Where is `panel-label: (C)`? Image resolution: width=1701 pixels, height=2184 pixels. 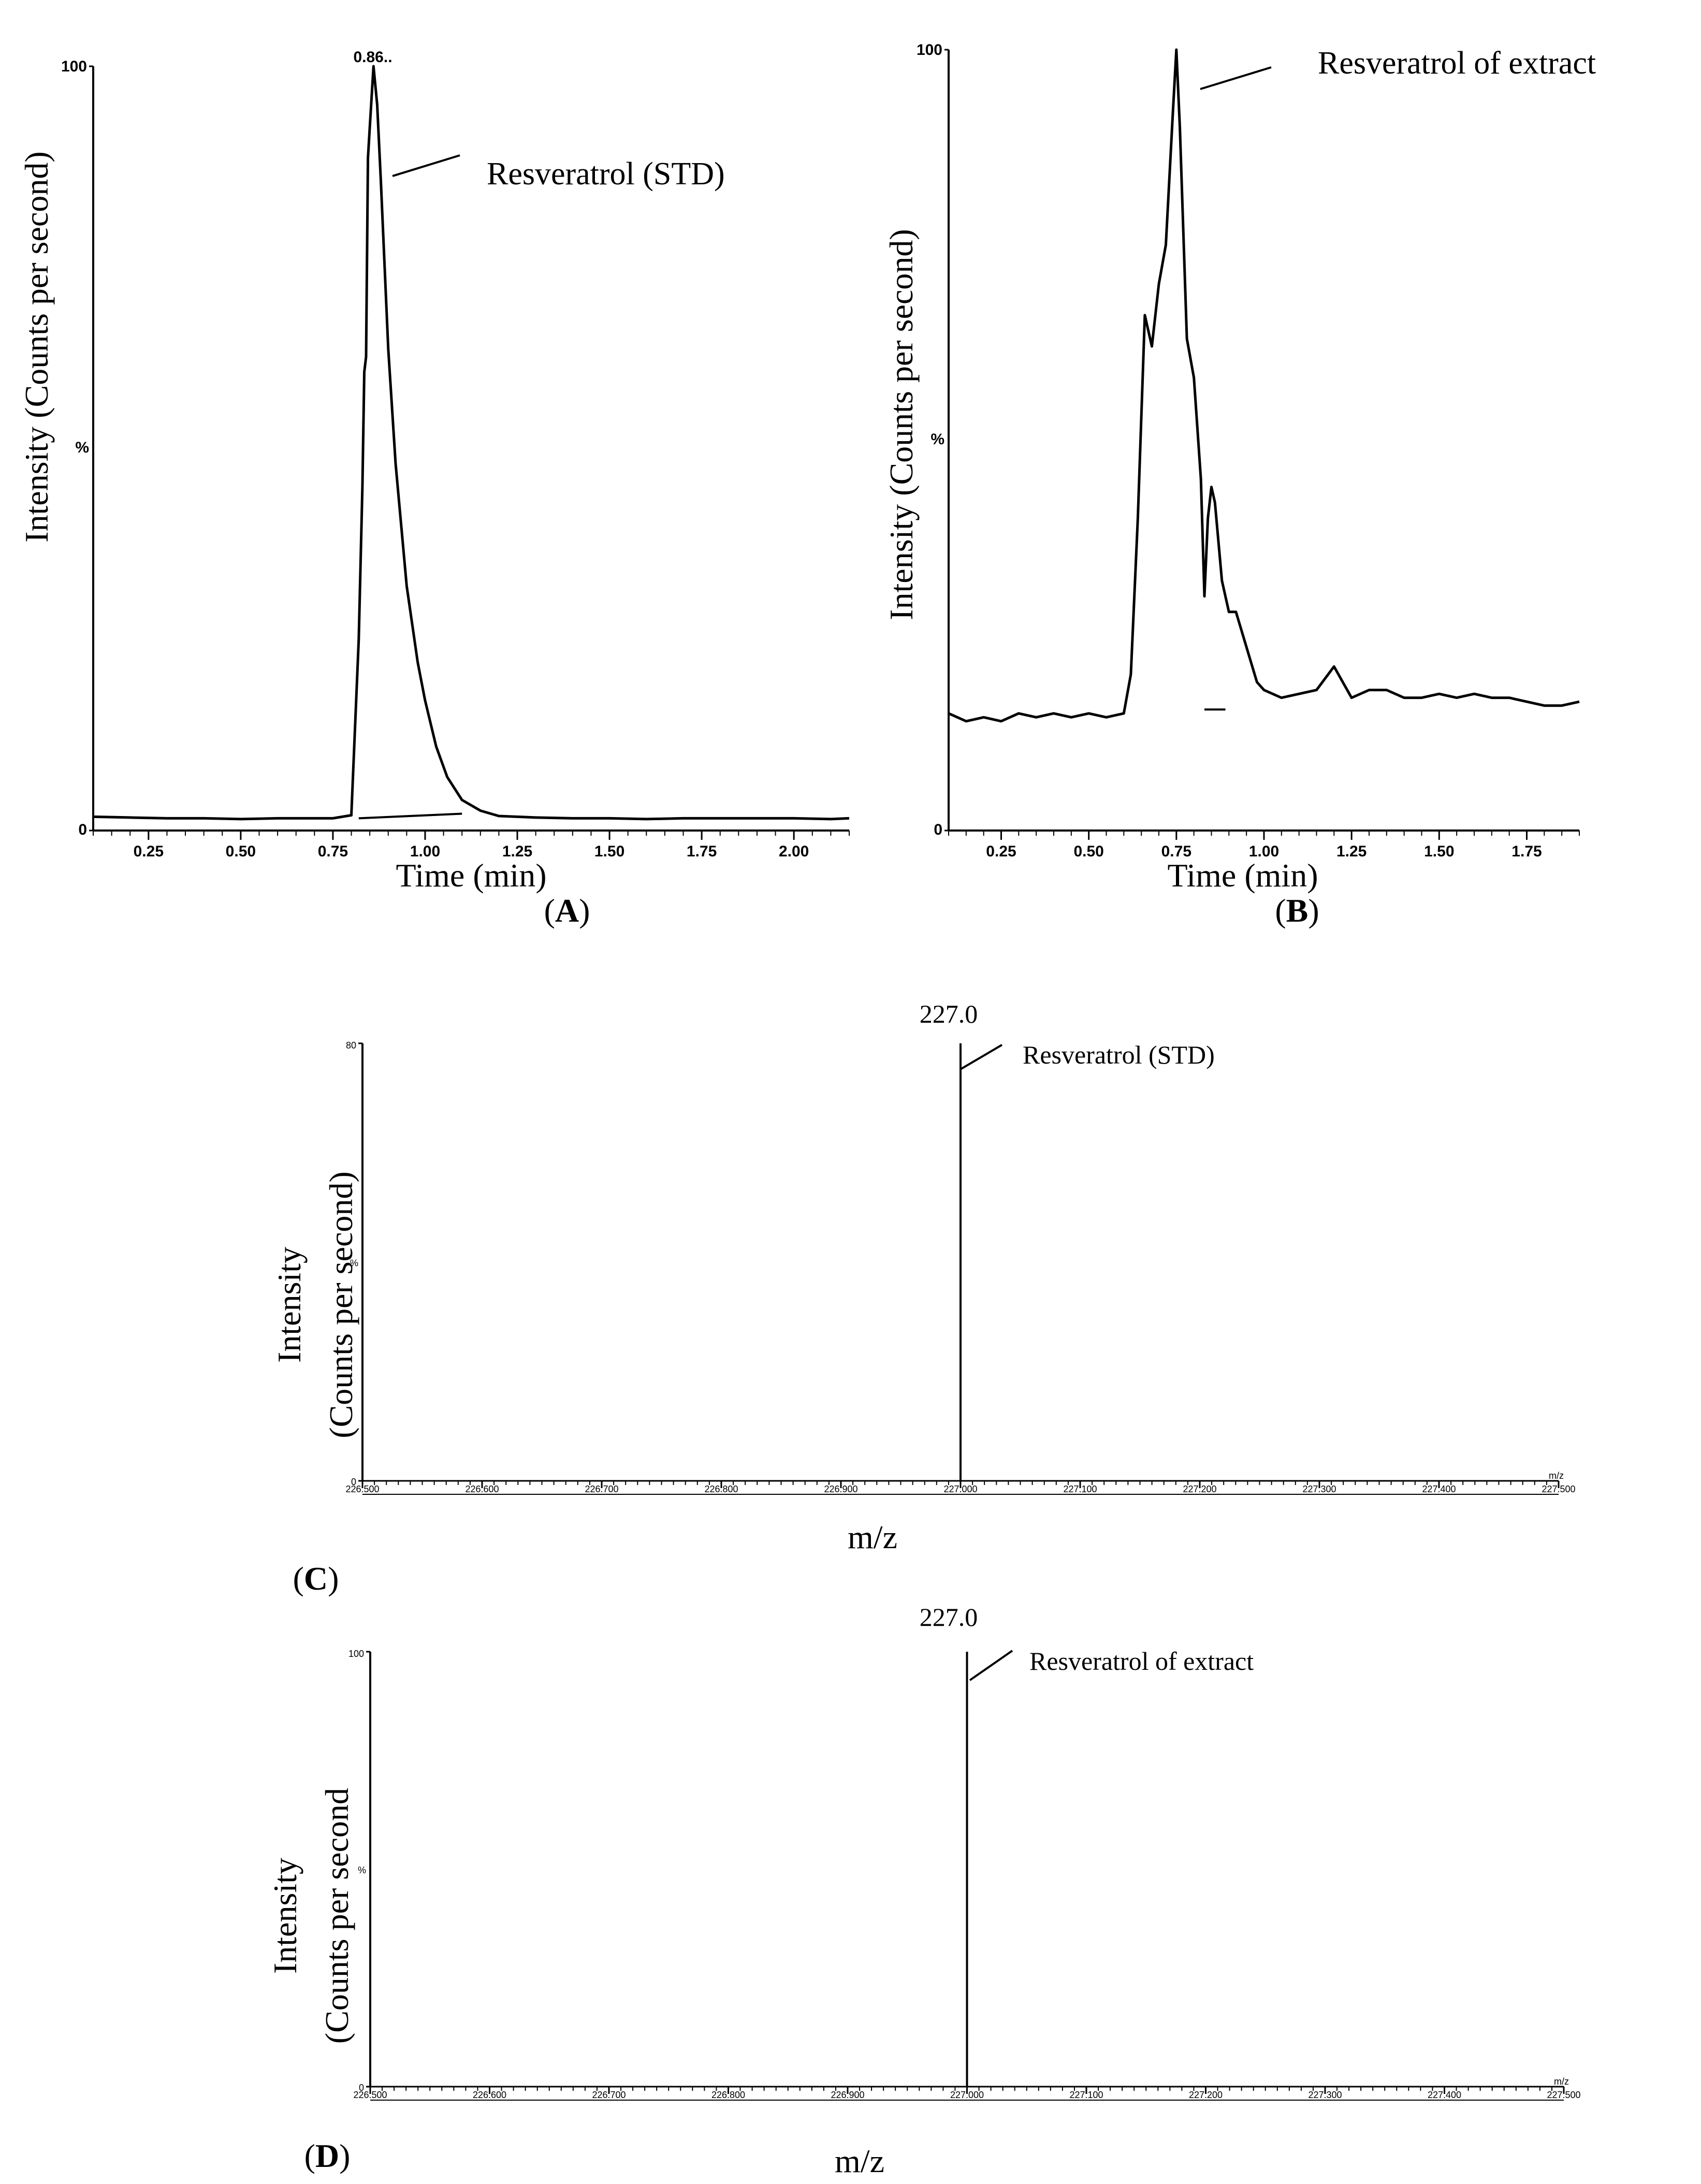
panel-label: (C) is located at coordinates (316, 1579).